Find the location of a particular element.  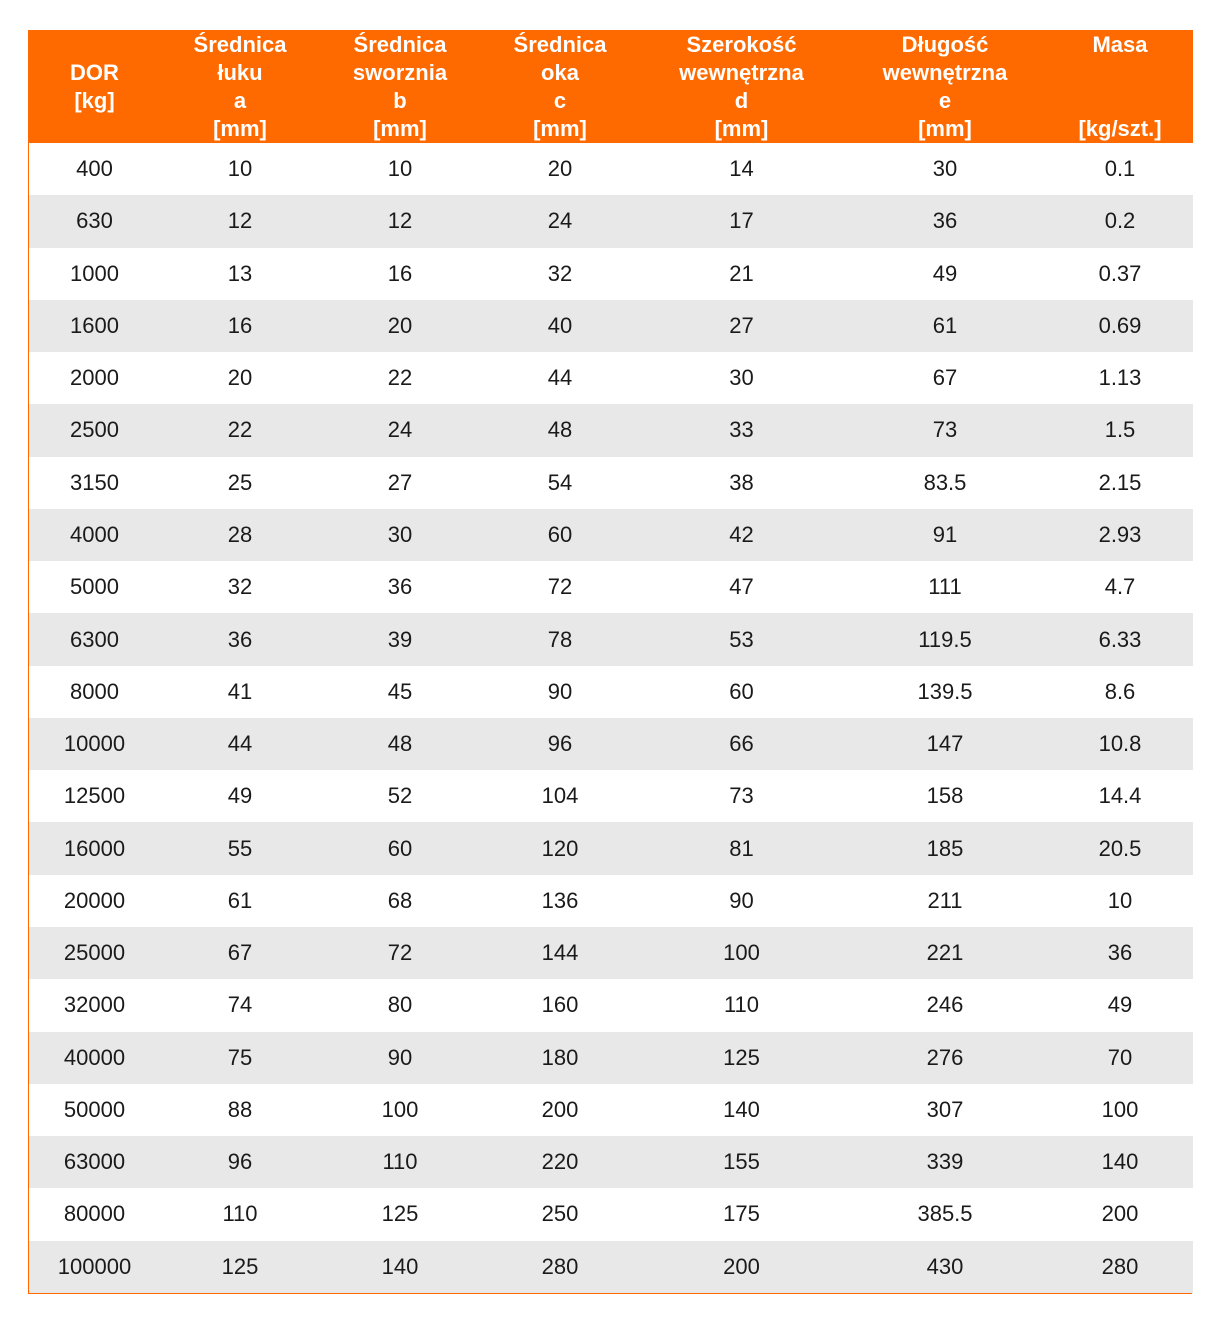

cell-masa: 20.5 is located at coordinates (1120, 848).